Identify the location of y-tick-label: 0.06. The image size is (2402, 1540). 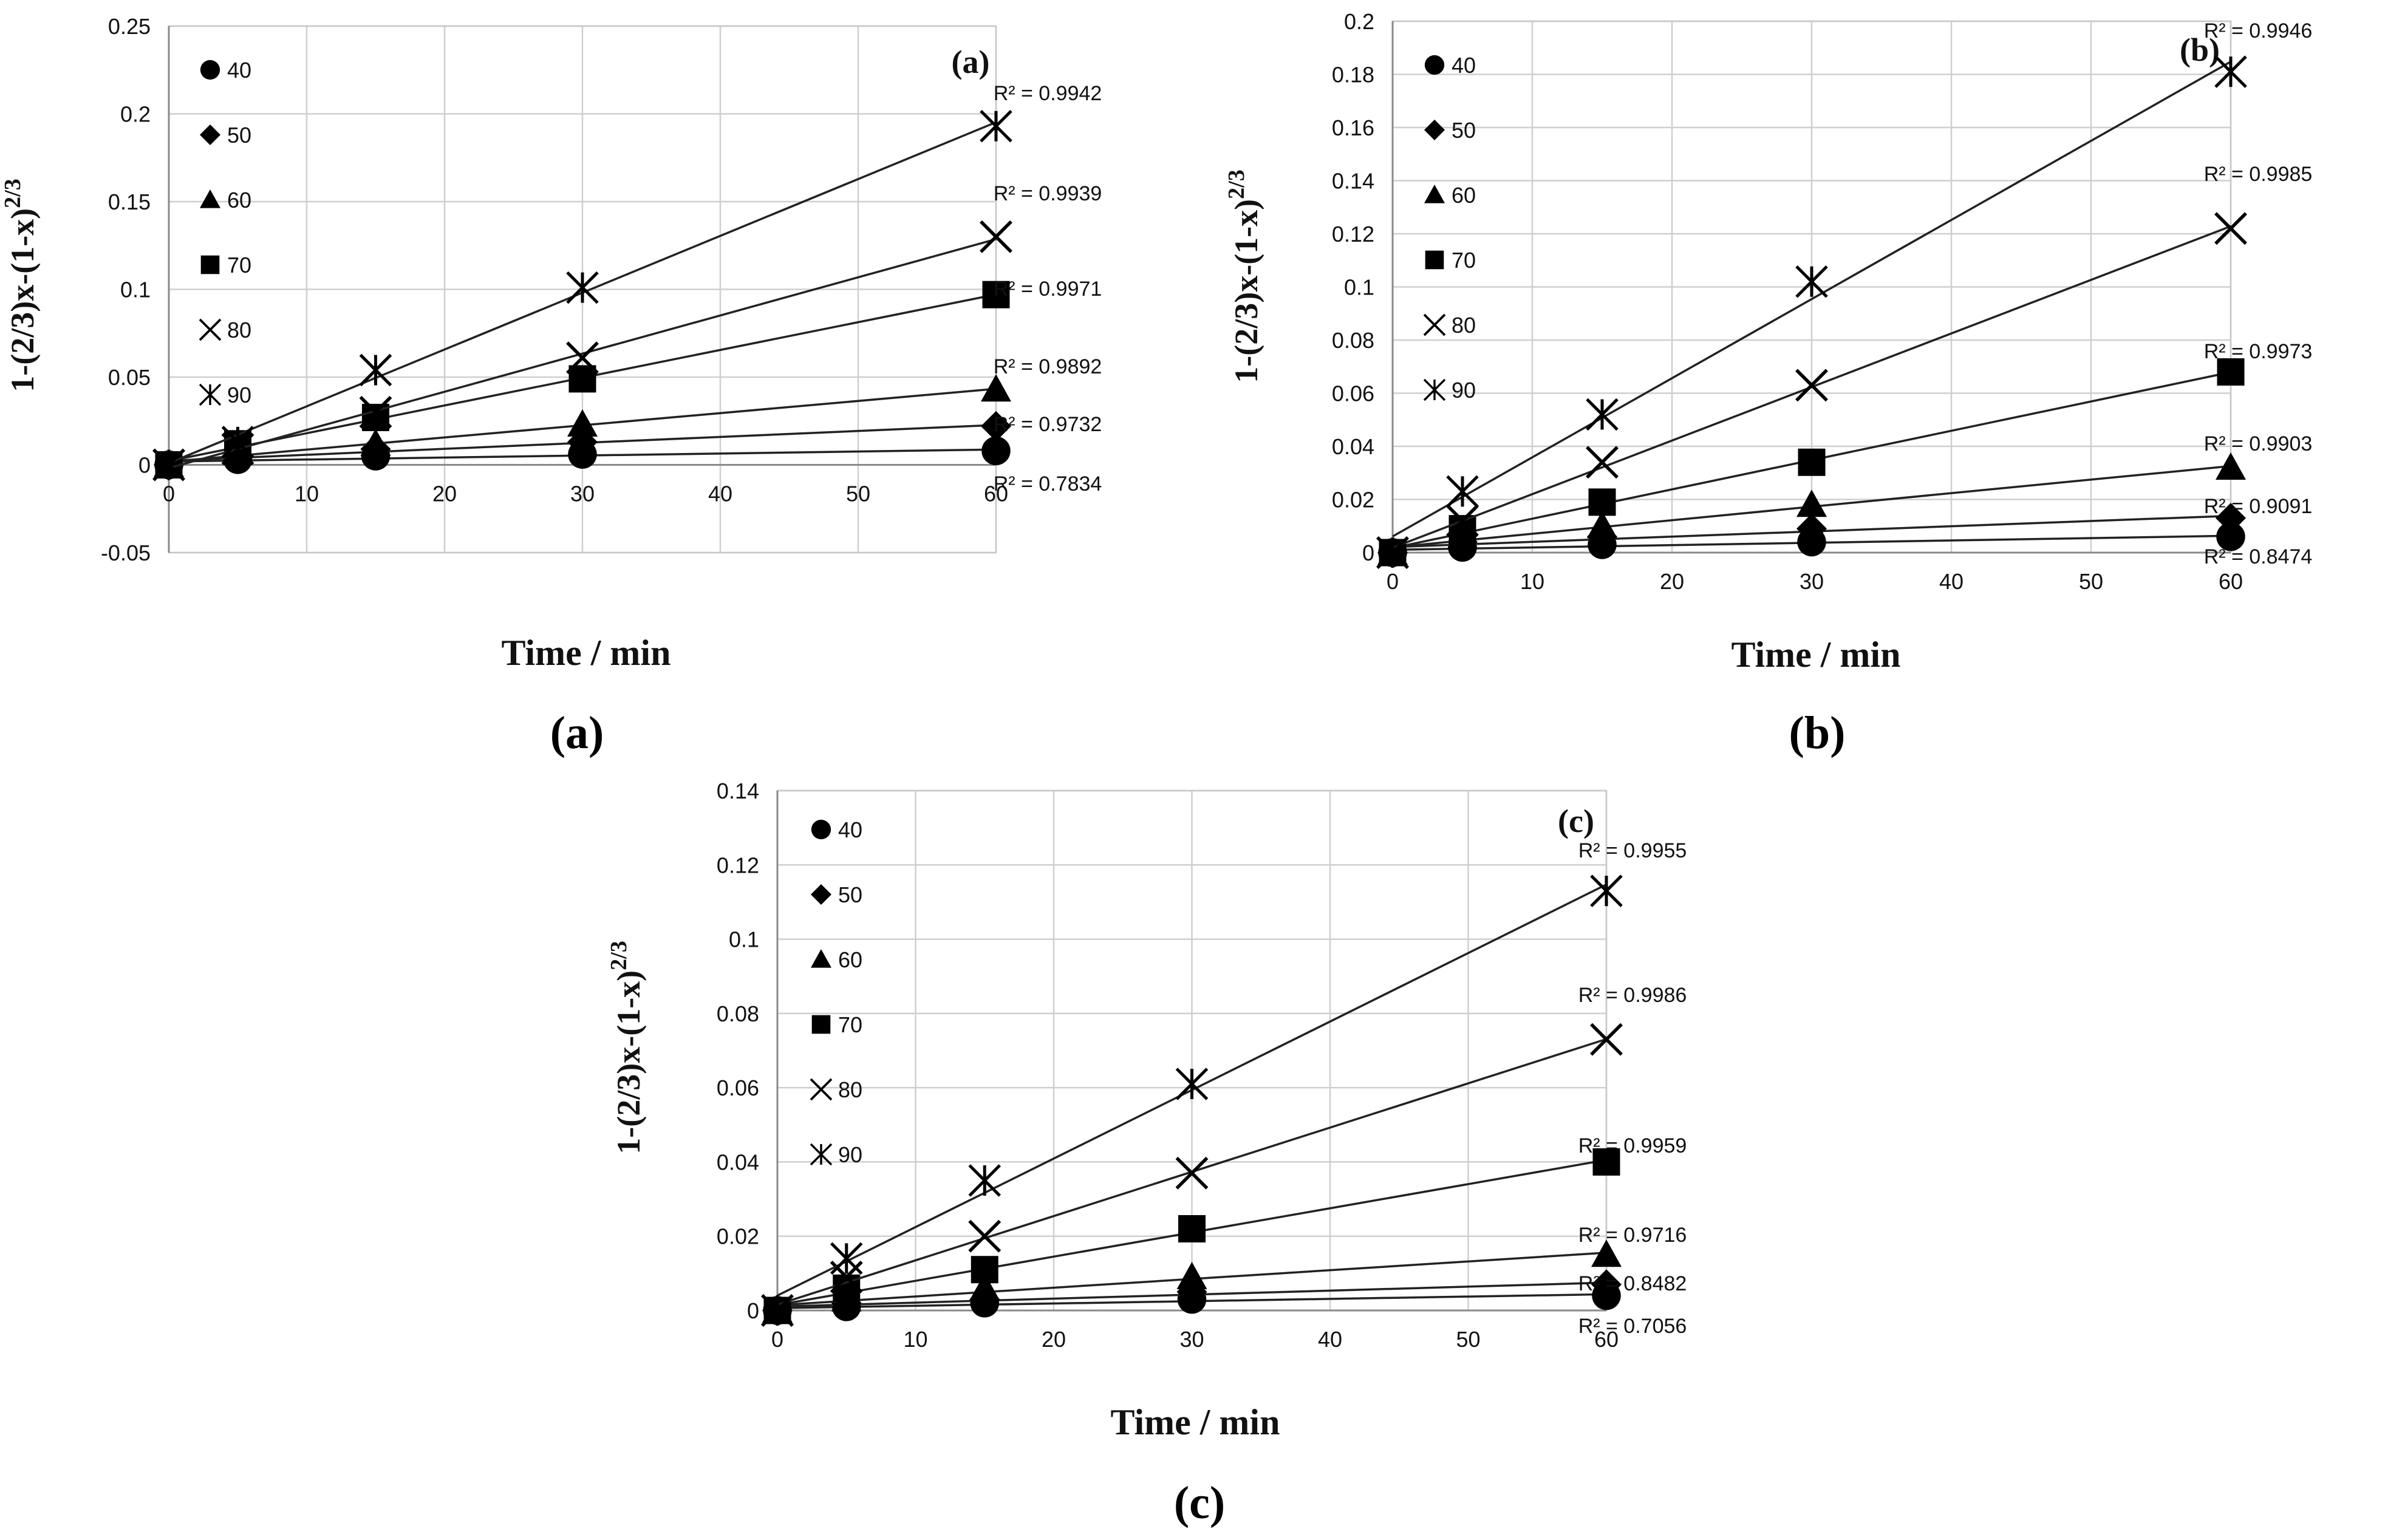
(1353, 393).